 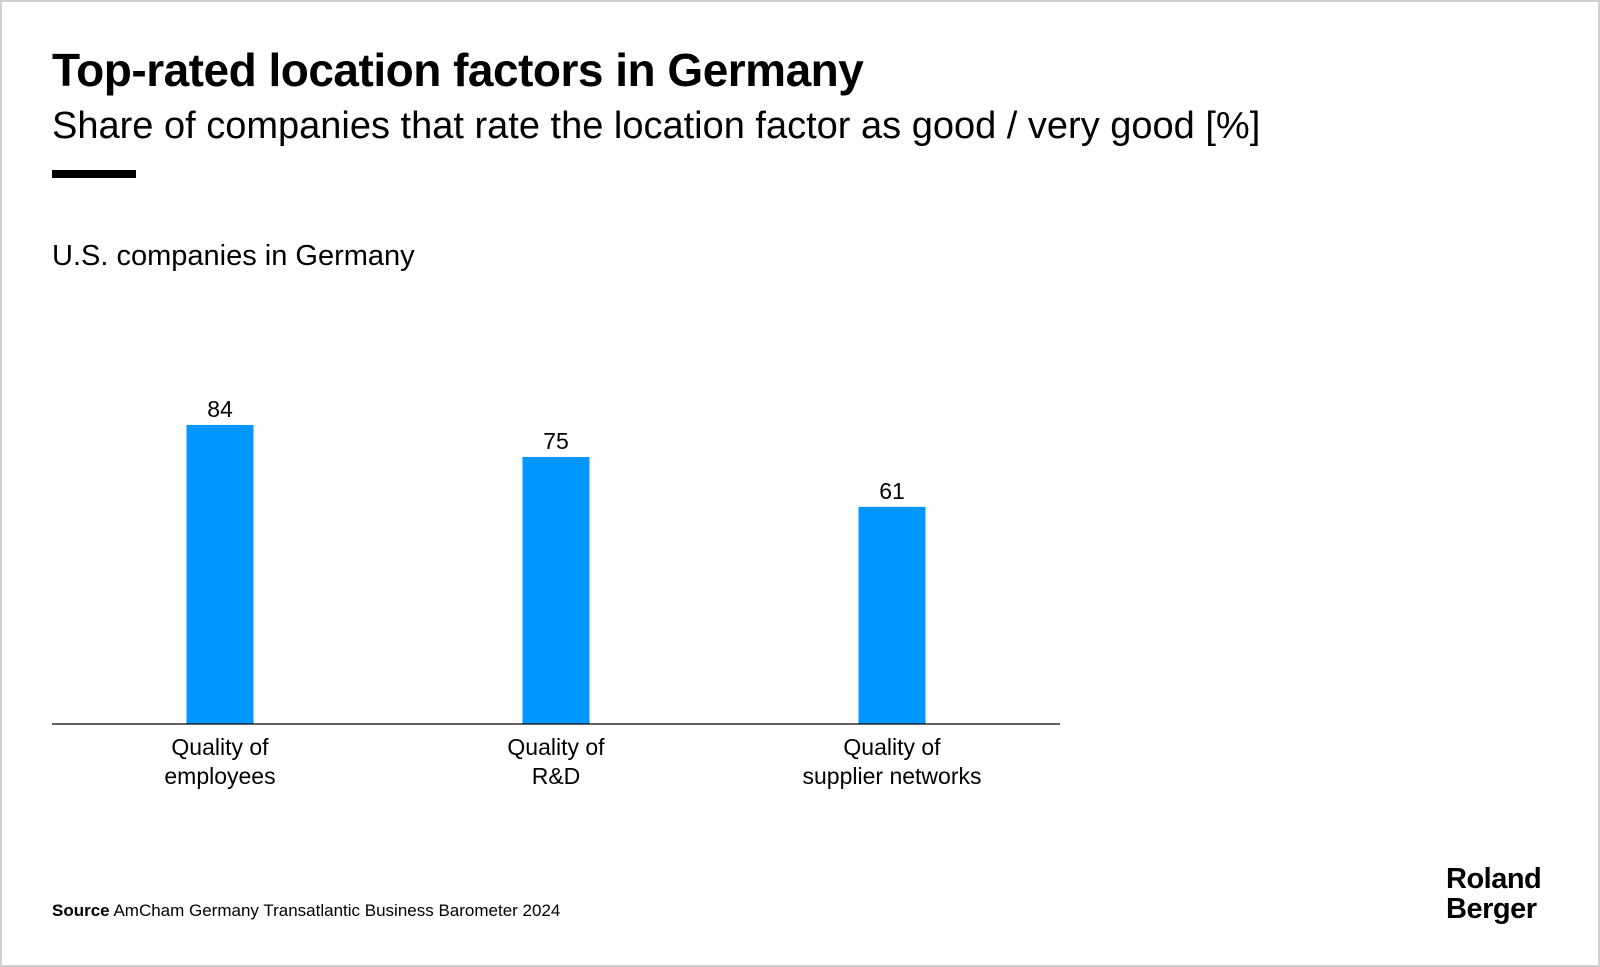 I want to click on logo-line-2: Berger, so click(x=1491, y=909).